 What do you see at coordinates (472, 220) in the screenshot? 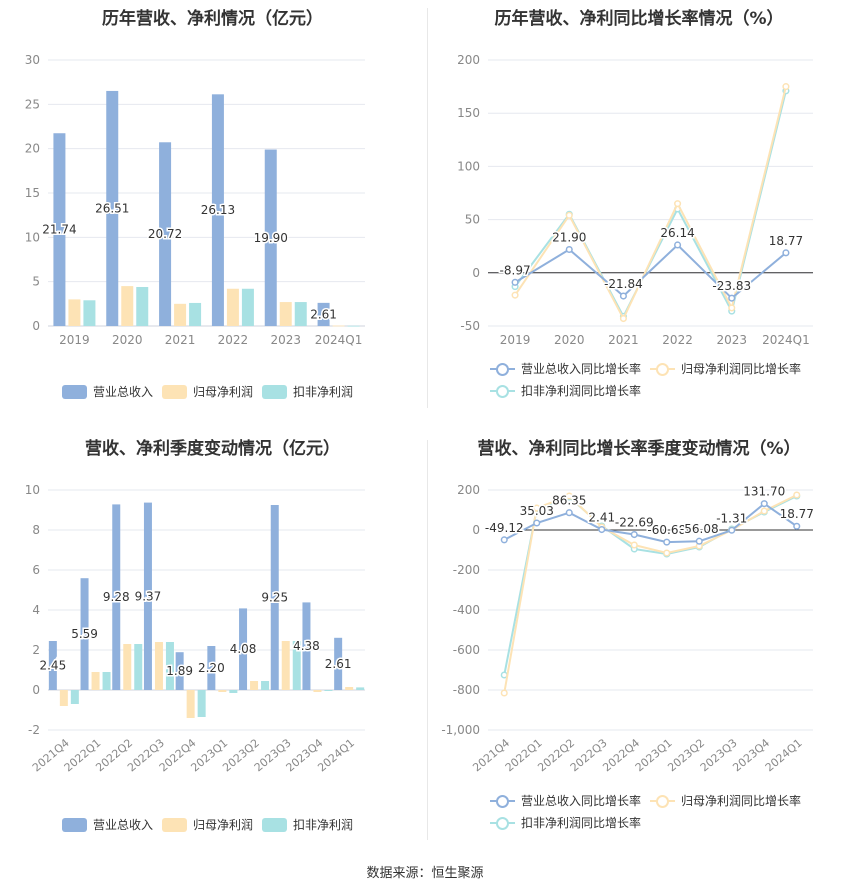
I see `y-tick-label: 50` at bounding box center [472, 220].